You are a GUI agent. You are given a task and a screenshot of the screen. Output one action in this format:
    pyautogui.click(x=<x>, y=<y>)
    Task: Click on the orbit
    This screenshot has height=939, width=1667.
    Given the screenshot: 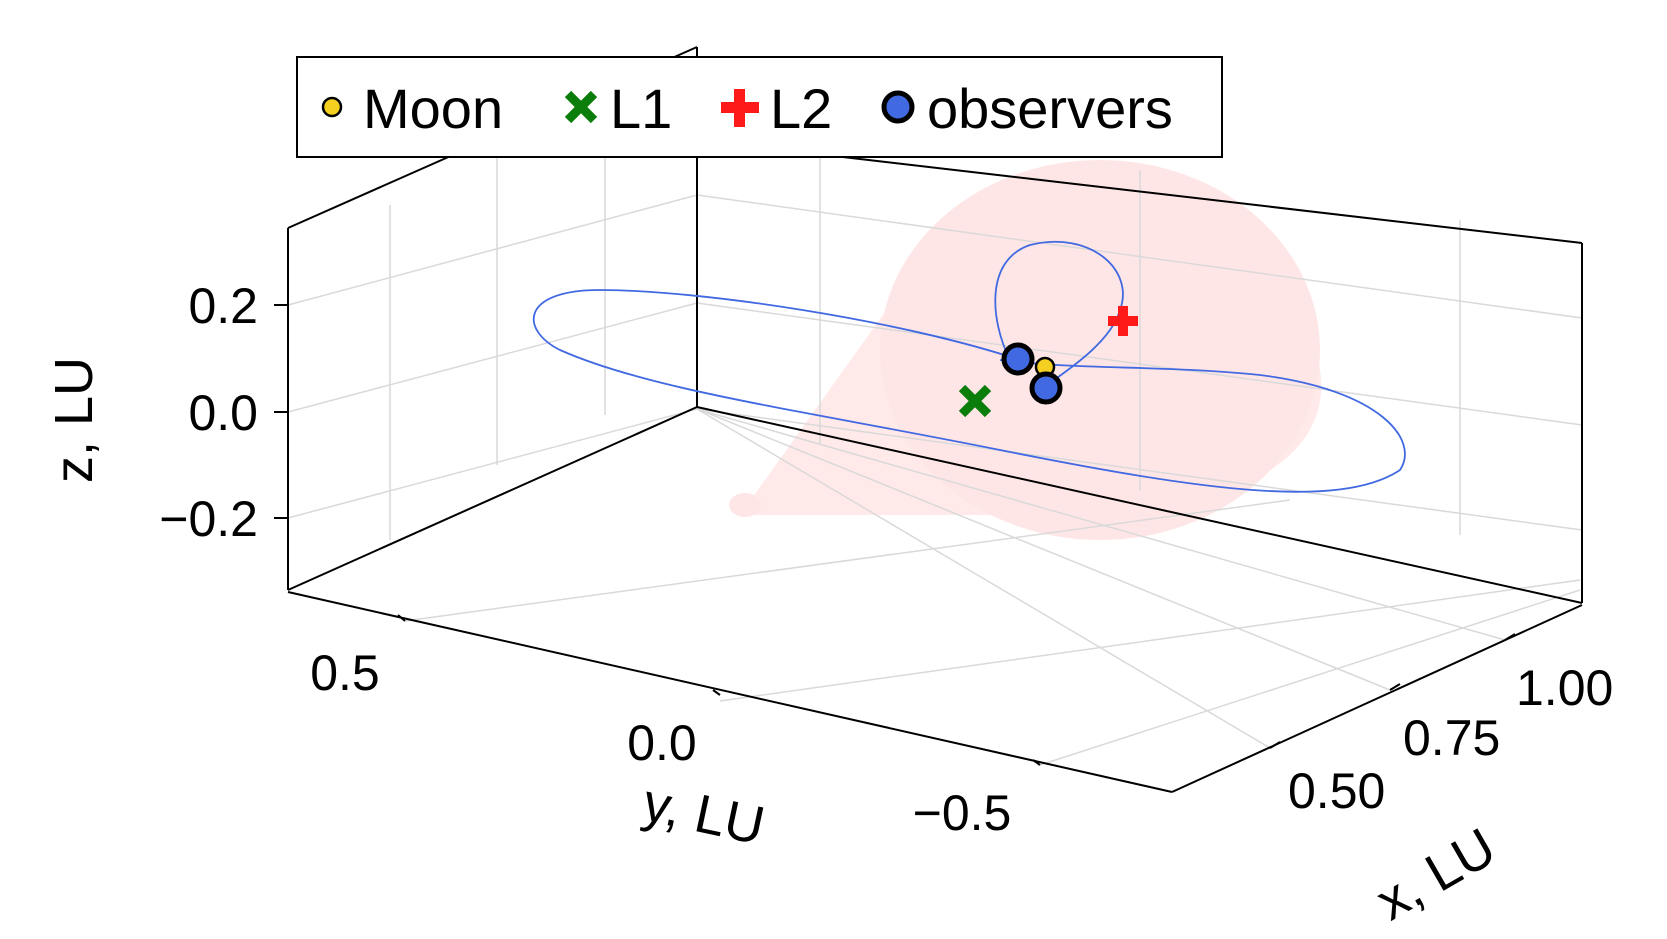 What is the action you would take?
    pyautogui.click(x=969, y=366)
    